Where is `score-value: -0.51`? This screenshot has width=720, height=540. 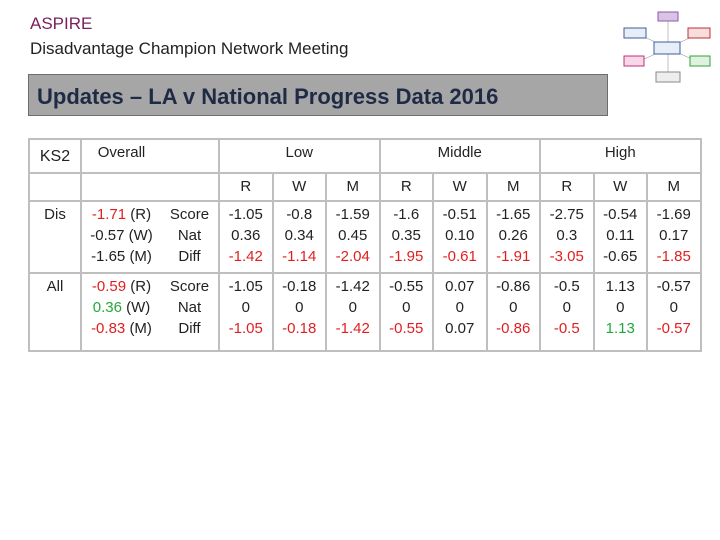 score-value: -0.51 is located at coordinates (459, 214).